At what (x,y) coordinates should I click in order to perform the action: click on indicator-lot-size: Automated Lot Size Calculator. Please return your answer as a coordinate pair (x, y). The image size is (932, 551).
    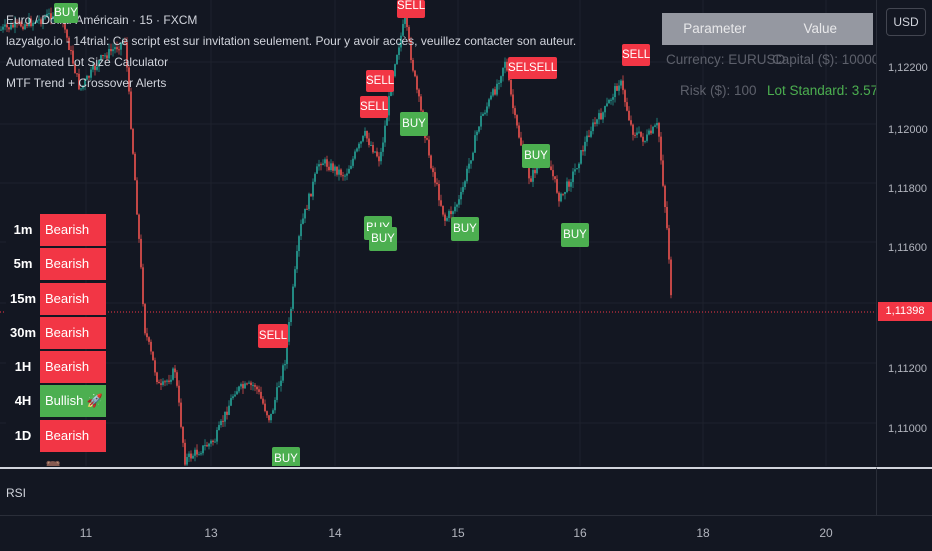
    Looking at the image, I should click on (87, 62).